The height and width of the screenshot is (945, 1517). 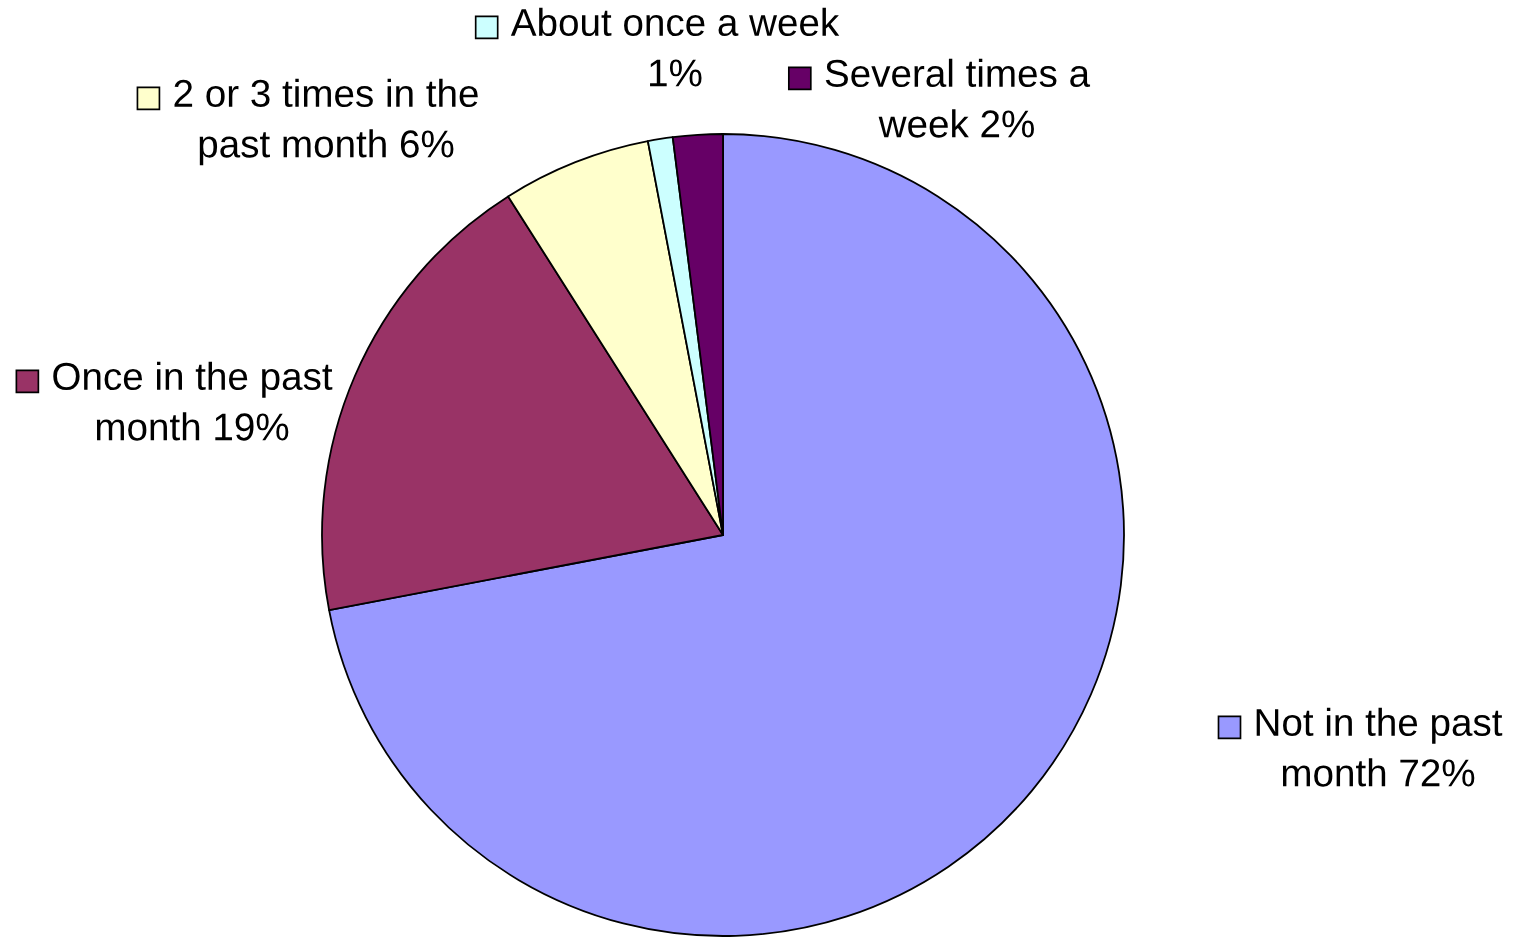 What do you see at coordinates (675, 22) in the screenshot?
I see `legend-label: About once a week` at bounding box center [675, 22].